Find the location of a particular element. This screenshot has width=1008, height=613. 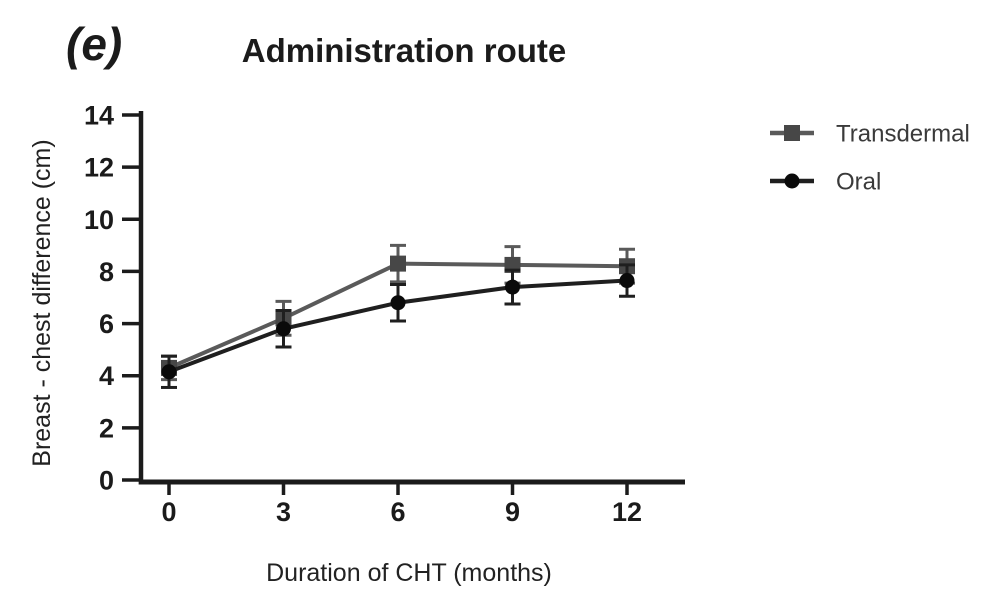

series-oral is located at coordinates (398, 326).